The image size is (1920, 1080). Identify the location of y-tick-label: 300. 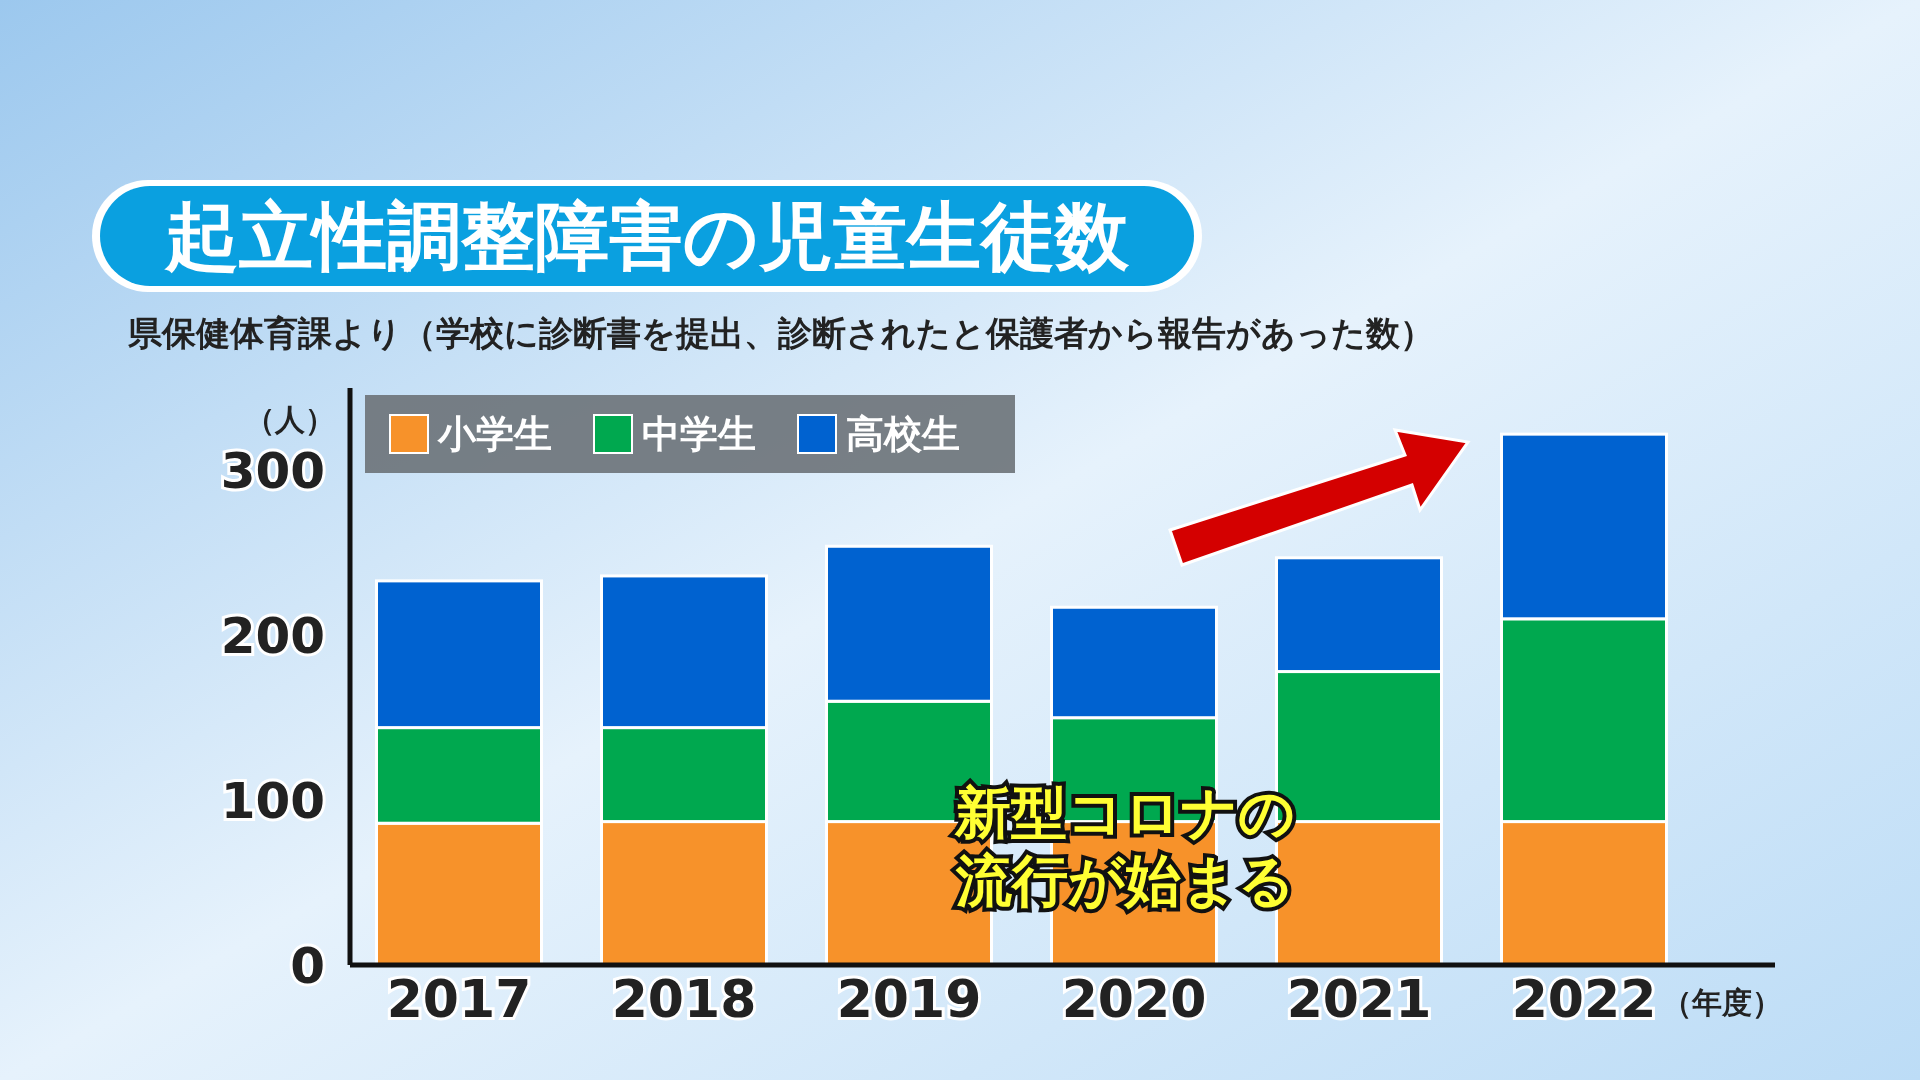
(272, 471).